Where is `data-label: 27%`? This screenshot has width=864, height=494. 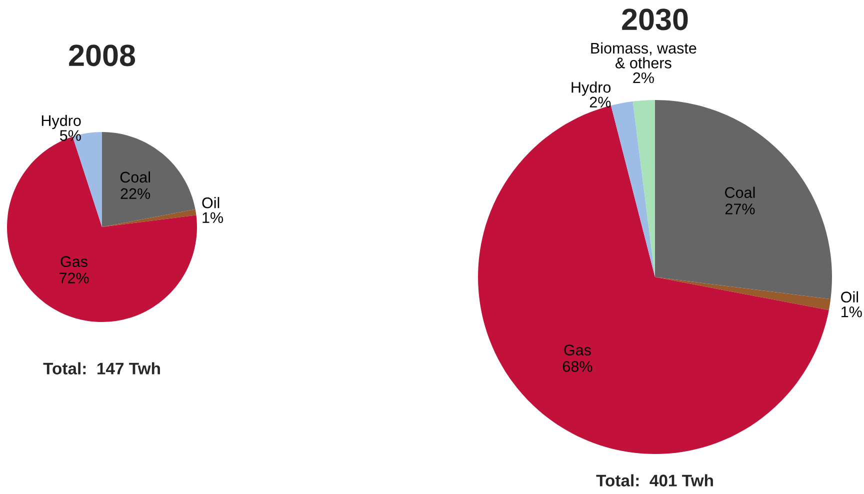 data-label: 27% is located at coordinates (740, 209).